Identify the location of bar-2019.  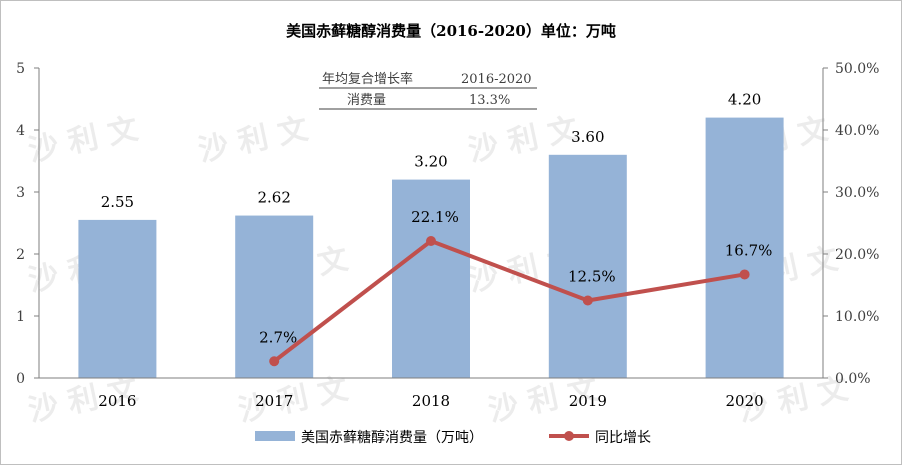
(587, 266).